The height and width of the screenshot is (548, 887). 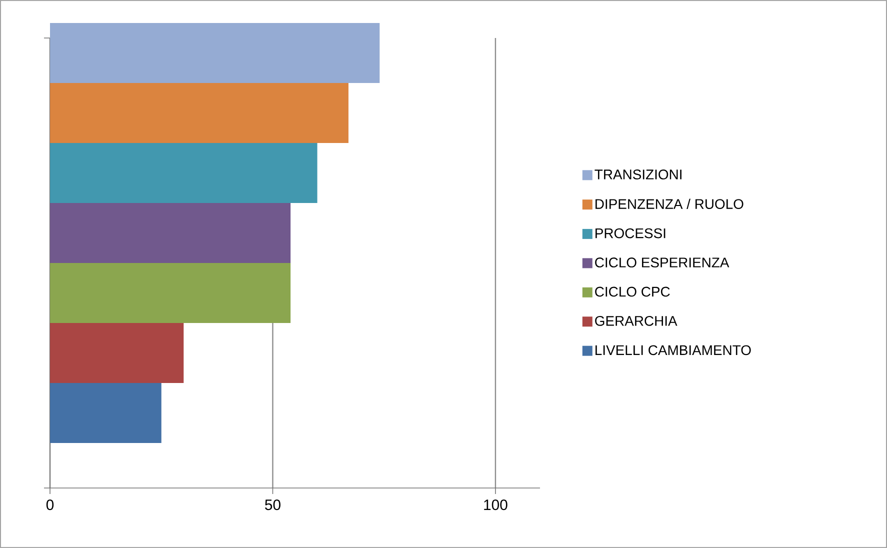 I want to click on legend-label: CICLO ESPERIENZA, so click(x=662, y=263).